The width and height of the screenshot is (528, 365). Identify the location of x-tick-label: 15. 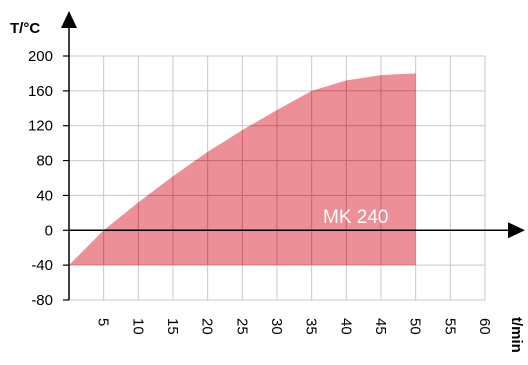
(172, 326).